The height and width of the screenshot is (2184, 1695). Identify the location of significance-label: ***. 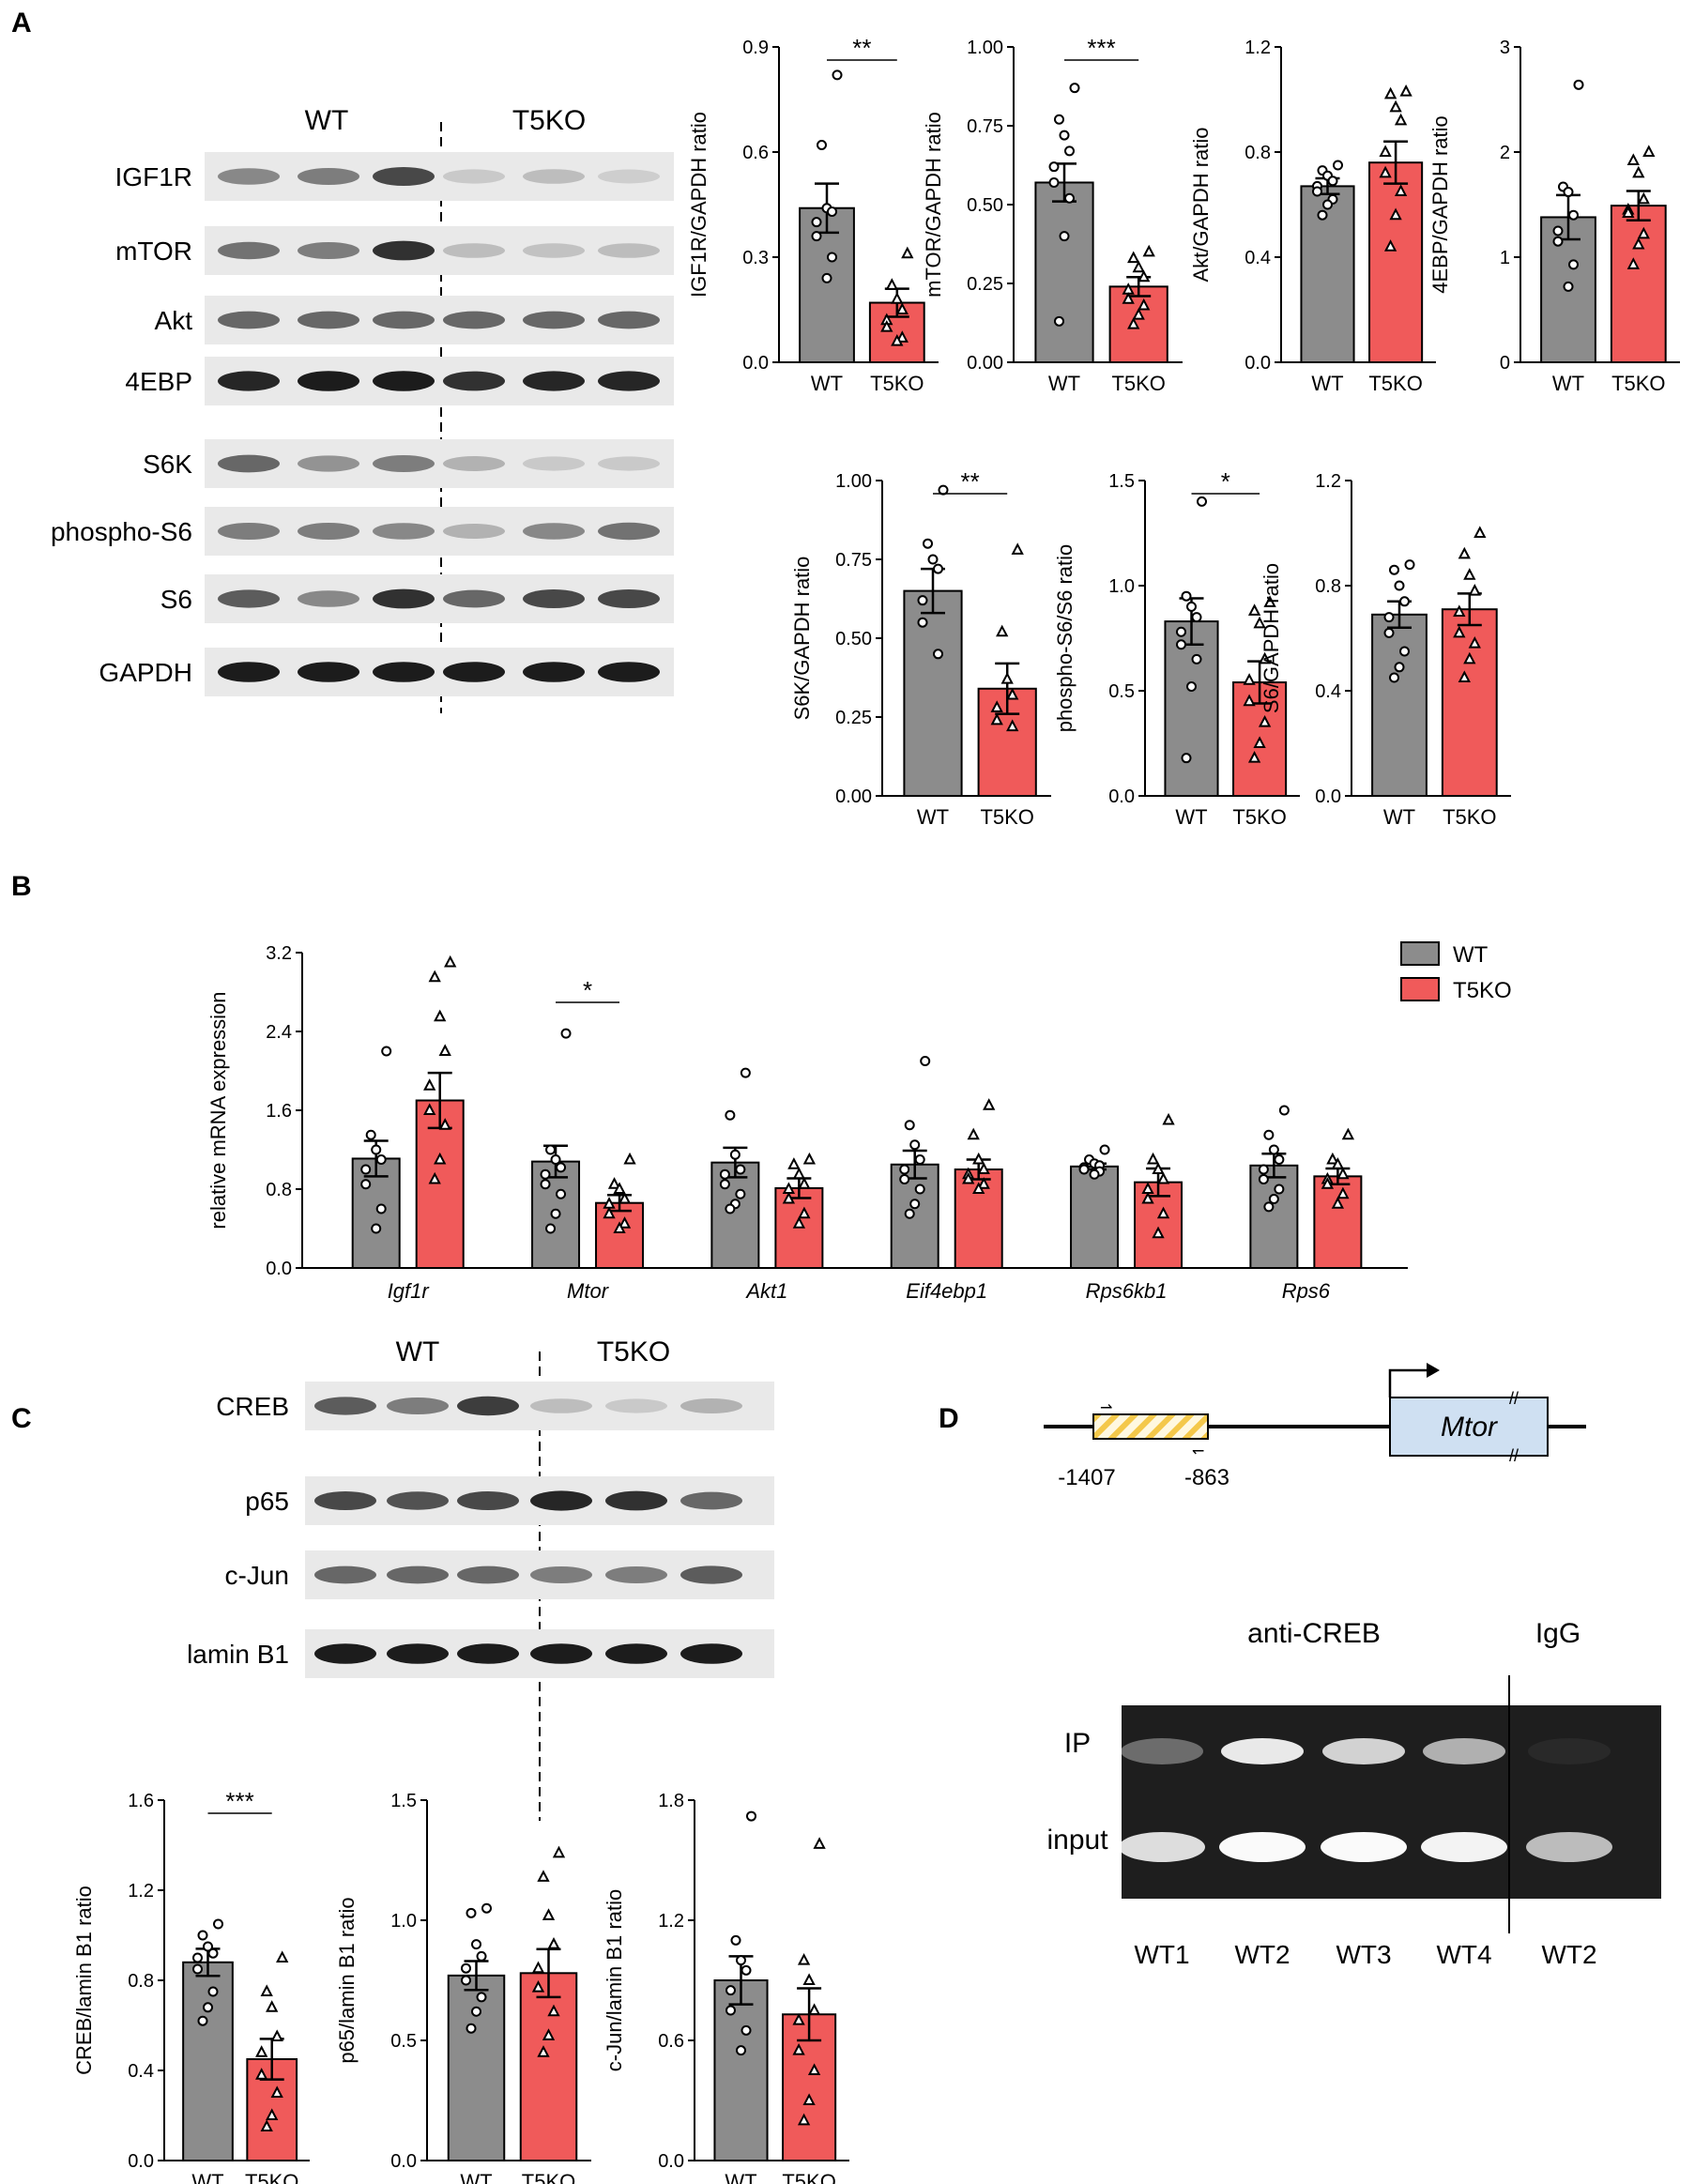
(239, 1801).